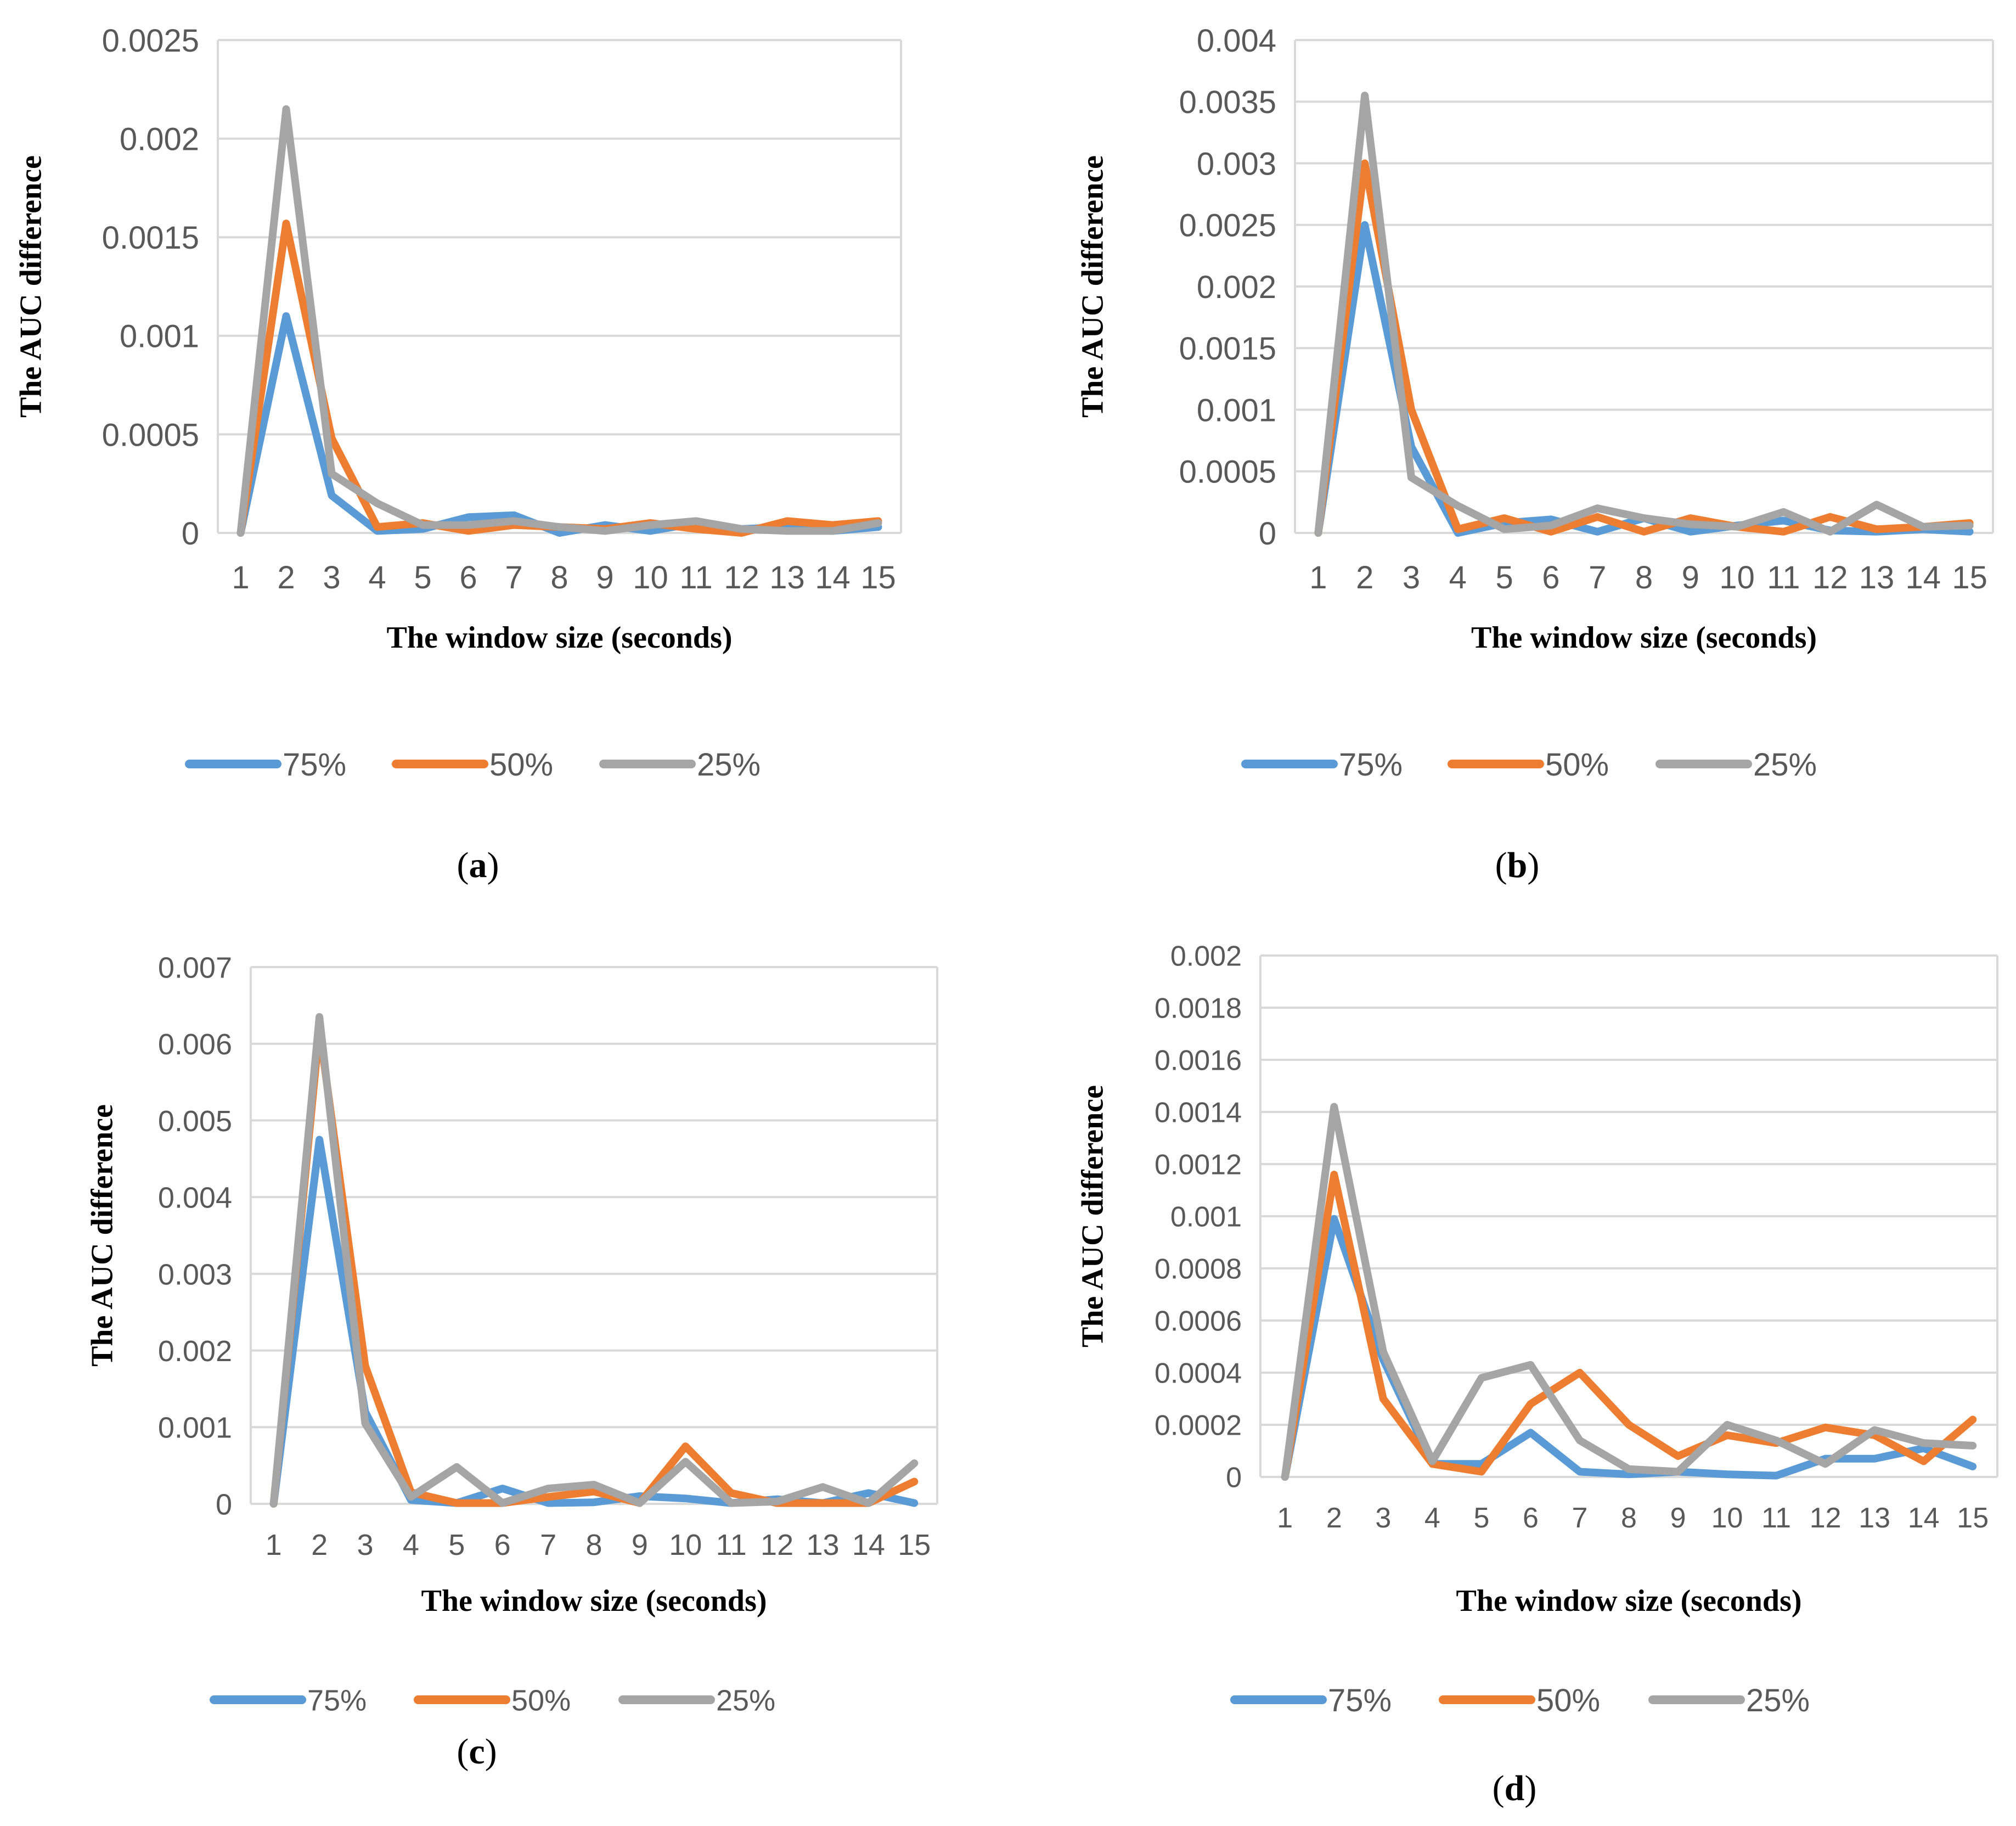  I want to click on y-tick-label: 0.0002, so click(1198, 1426).